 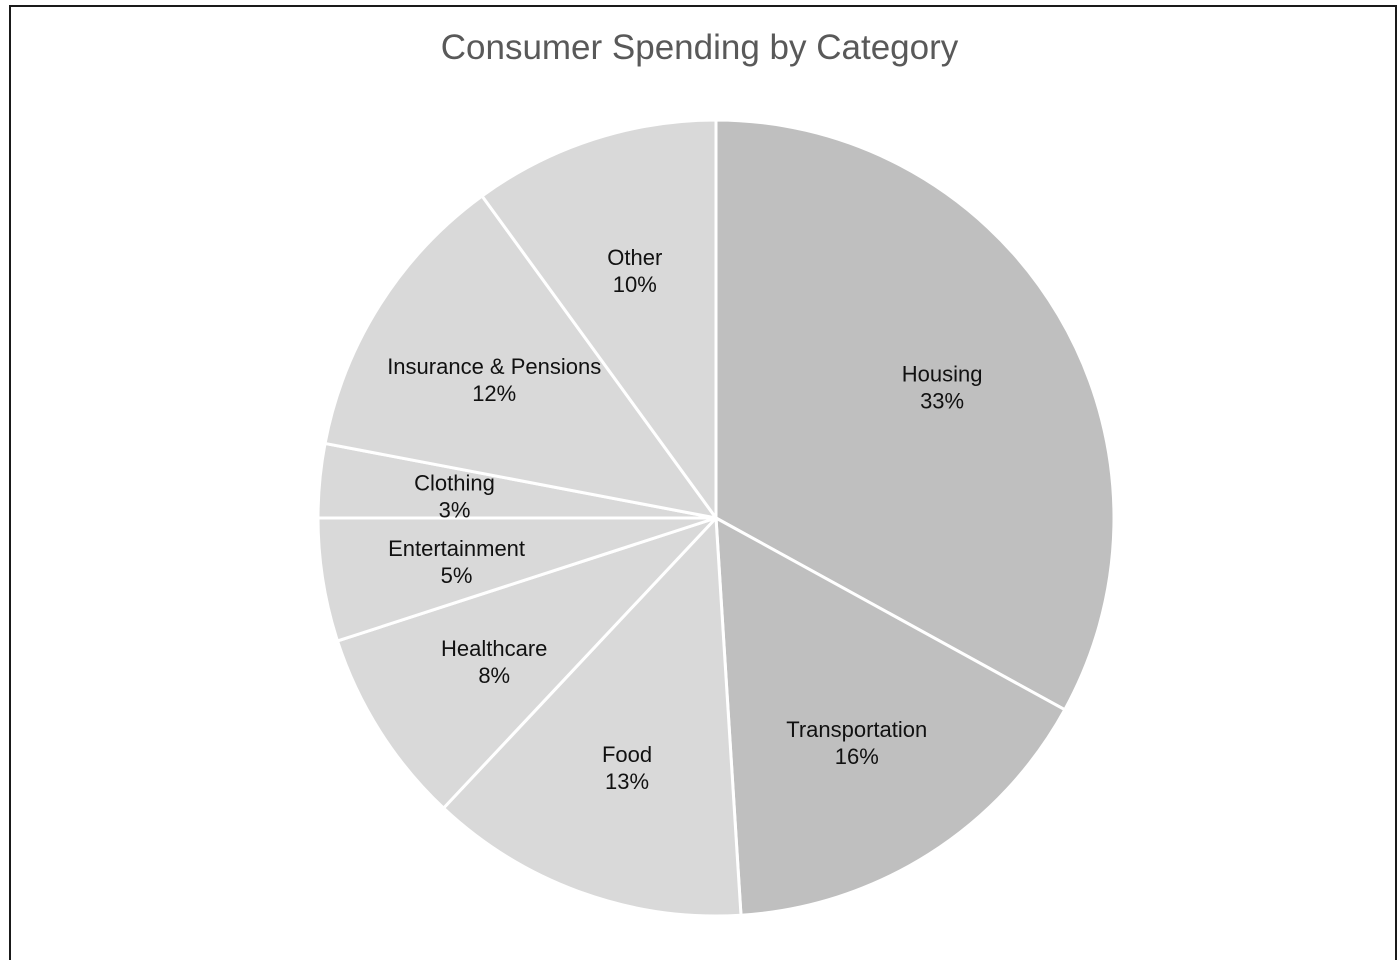 I want to click on slice-category-label: Entertainment, so click(x=456, y=548).